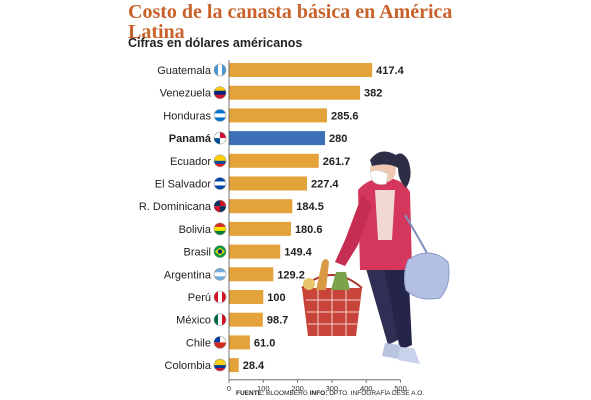 The image size is (591, 400). Describe the element at coordinates (318, 393) in the screenshot. I see `info-label: INFO:` at that location.